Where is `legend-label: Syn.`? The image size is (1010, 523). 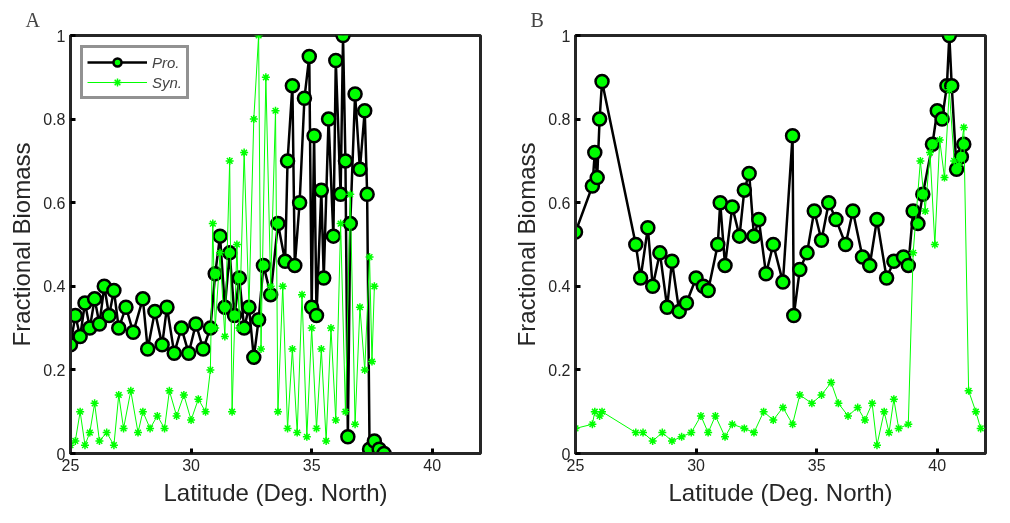 legend-label: Syn. is located at coordinates (167, 82).